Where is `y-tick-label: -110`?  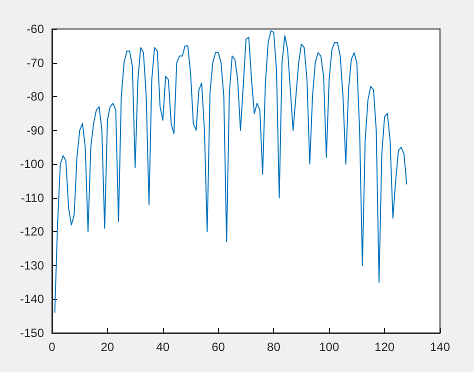
y-tick-label: -110 is located at coordinates (32, 197).